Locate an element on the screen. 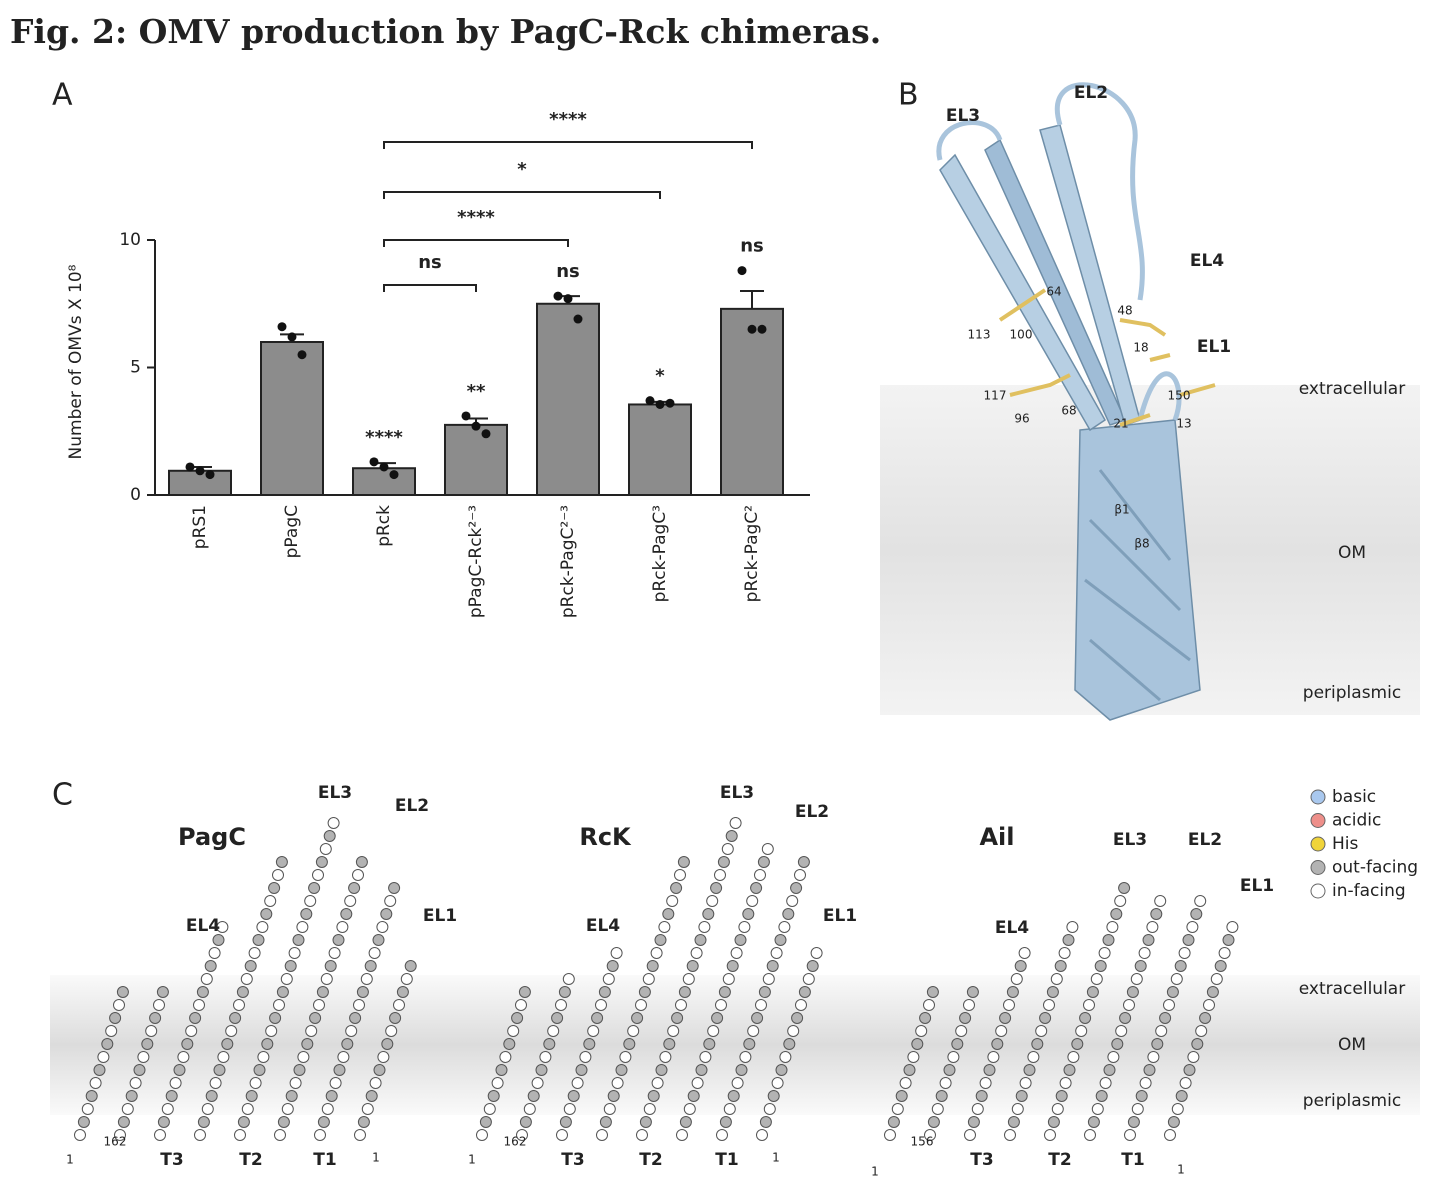  bar is located at coordinates (568, 399).